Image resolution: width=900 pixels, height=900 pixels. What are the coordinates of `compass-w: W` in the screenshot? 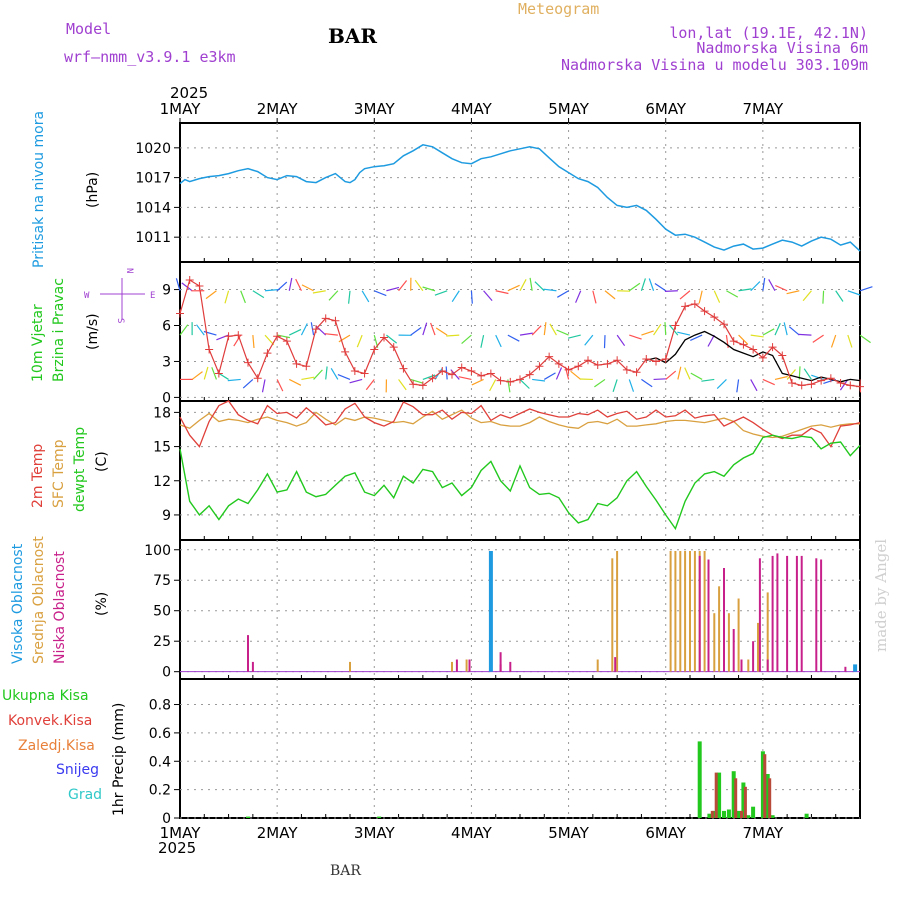 It's located at (87, 296).